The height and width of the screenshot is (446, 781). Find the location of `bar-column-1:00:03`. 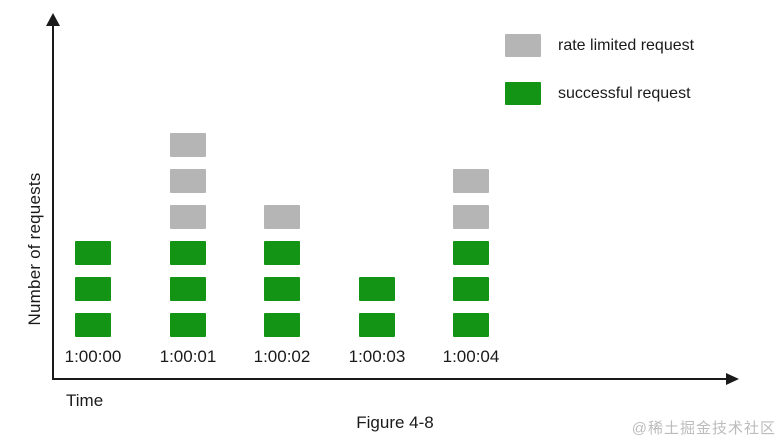

bar-column-1:00:03 is located at coordinates (377, 307).